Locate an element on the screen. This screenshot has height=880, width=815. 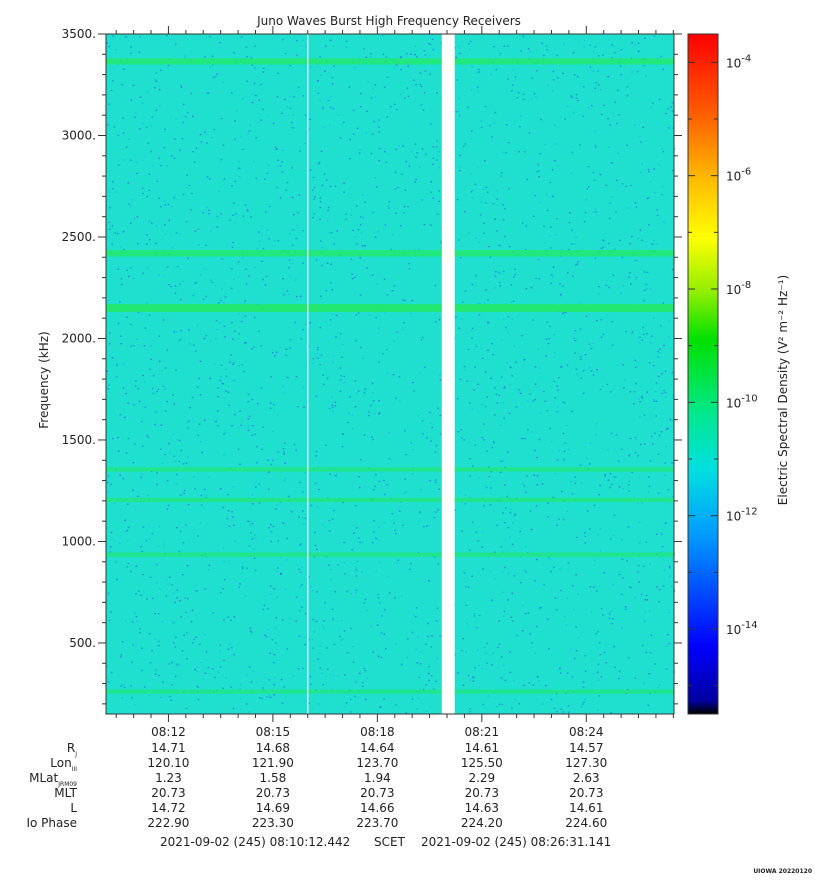
ephemeris-row-label: LonIII is located at coordinates (63, 764).